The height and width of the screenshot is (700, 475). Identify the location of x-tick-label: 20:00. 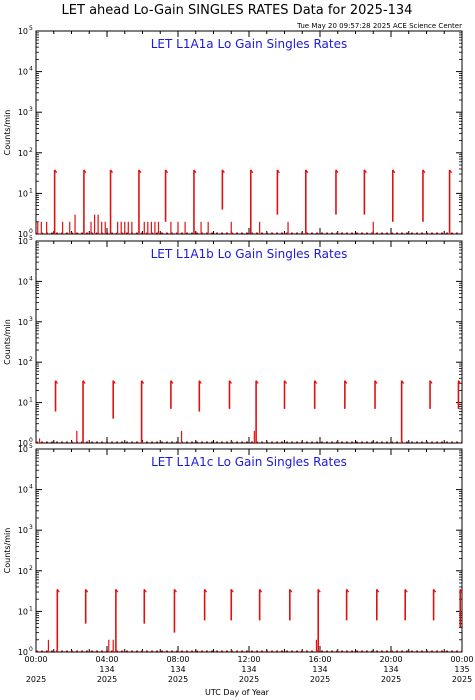
(390, 659).